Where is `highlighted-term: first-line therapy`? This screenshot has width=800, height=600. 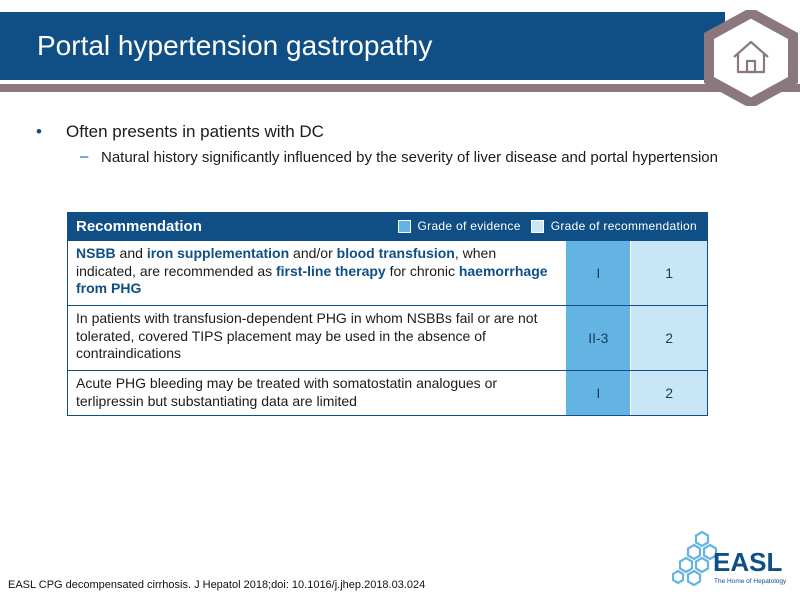
highlighted-term: first-line therapy is located at coordinates (331, 270).